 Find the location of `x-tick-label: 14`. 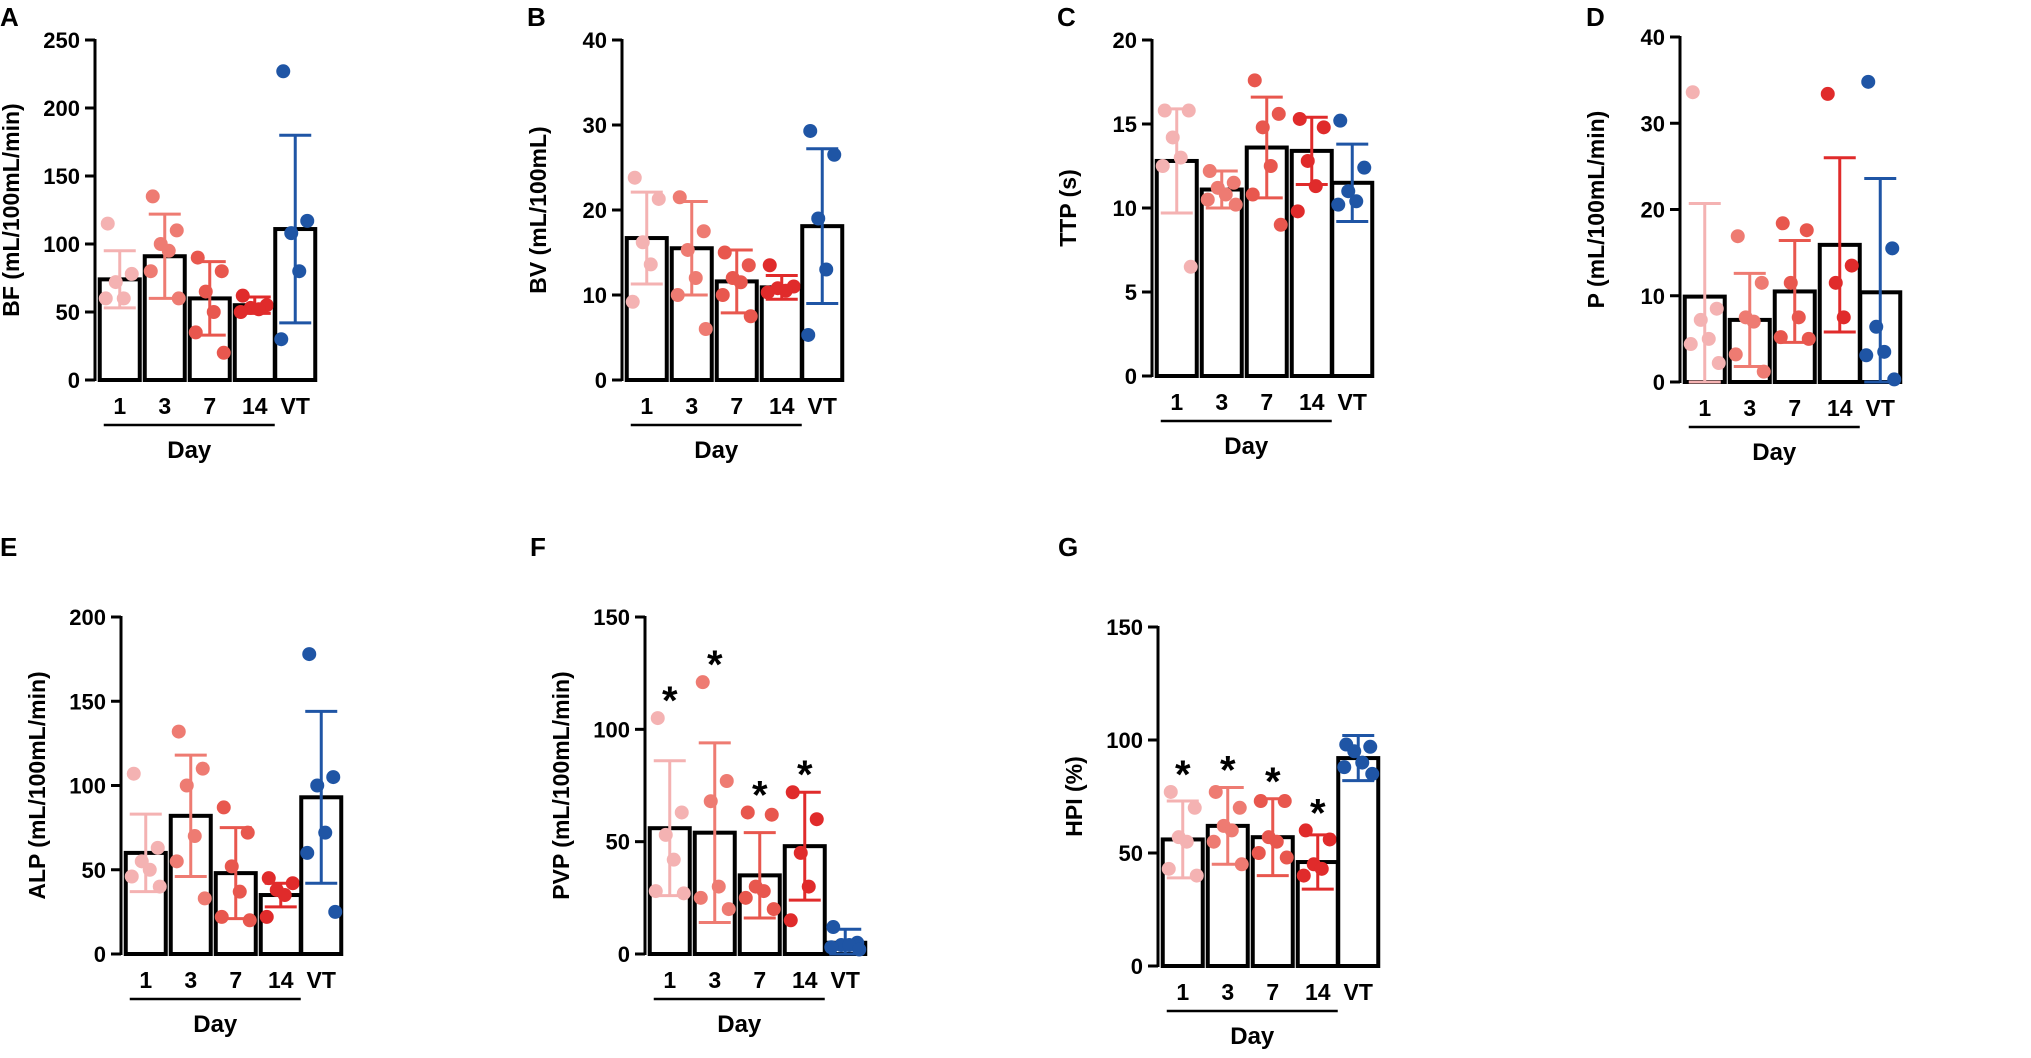

x-tick-label: 14 is located at coordinates (782, 406).